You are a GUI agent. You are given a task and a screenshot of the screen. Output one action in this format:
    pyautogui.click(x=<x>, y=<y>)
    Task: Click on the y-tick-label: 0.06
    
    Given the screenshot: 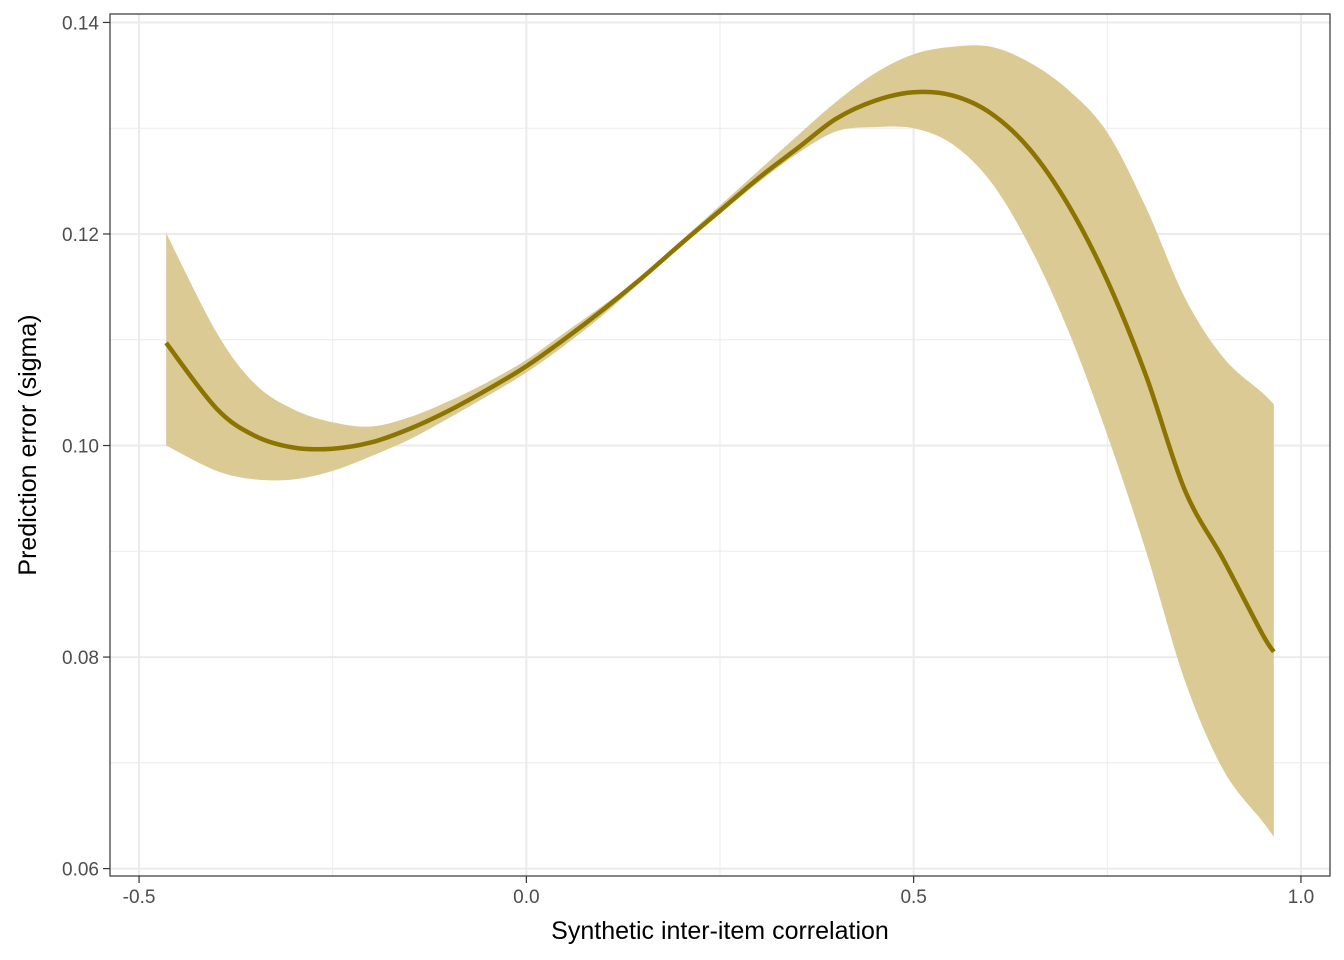 What is the action you would take?
    pyautogui.click(x=80, y=870)
    